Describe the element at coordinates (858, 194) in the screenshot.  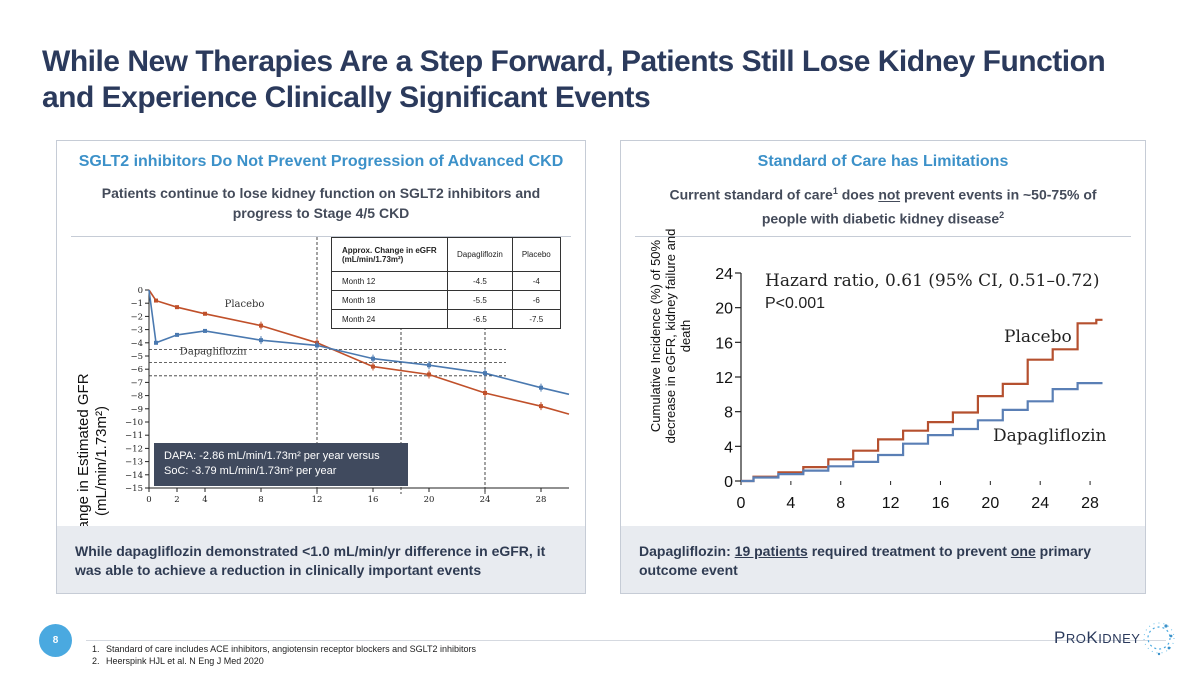
I see `subheading-part: does` at that location.